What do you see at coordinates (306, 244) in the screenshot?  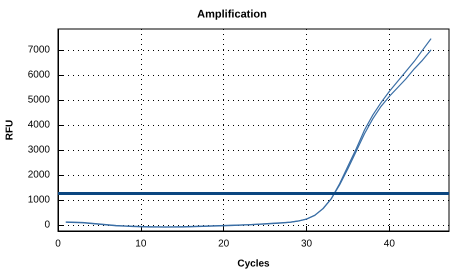 I see `x-tick-label: 30` at bounding box center [306, 244].